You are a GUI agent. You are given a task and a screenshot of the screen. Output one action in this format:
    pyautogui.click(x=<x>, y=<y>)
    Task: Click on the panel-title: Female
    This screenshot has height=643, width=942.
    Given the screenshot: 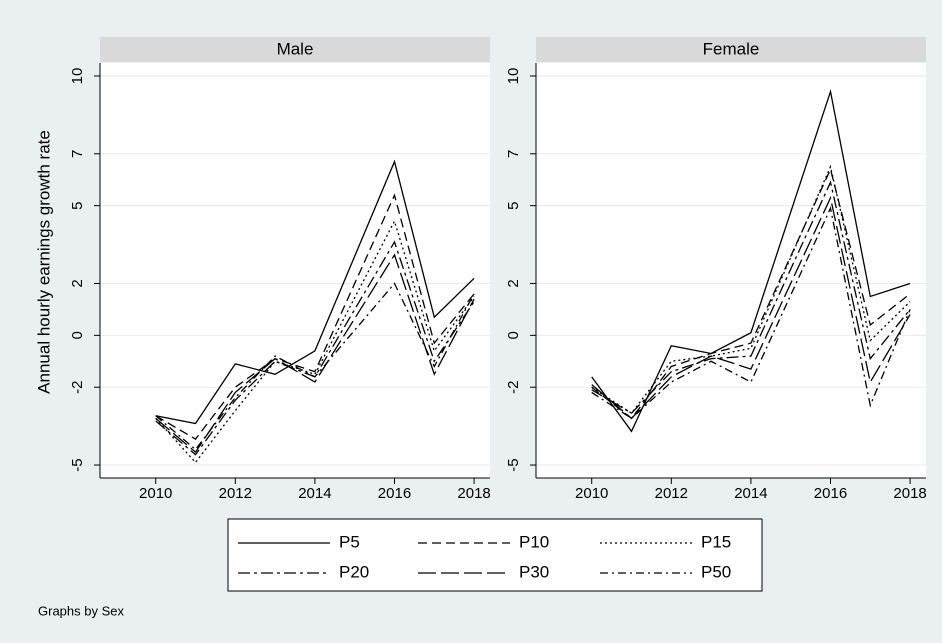 What is the action you would take?
    pyautogui.click(x=731, y=48)
    